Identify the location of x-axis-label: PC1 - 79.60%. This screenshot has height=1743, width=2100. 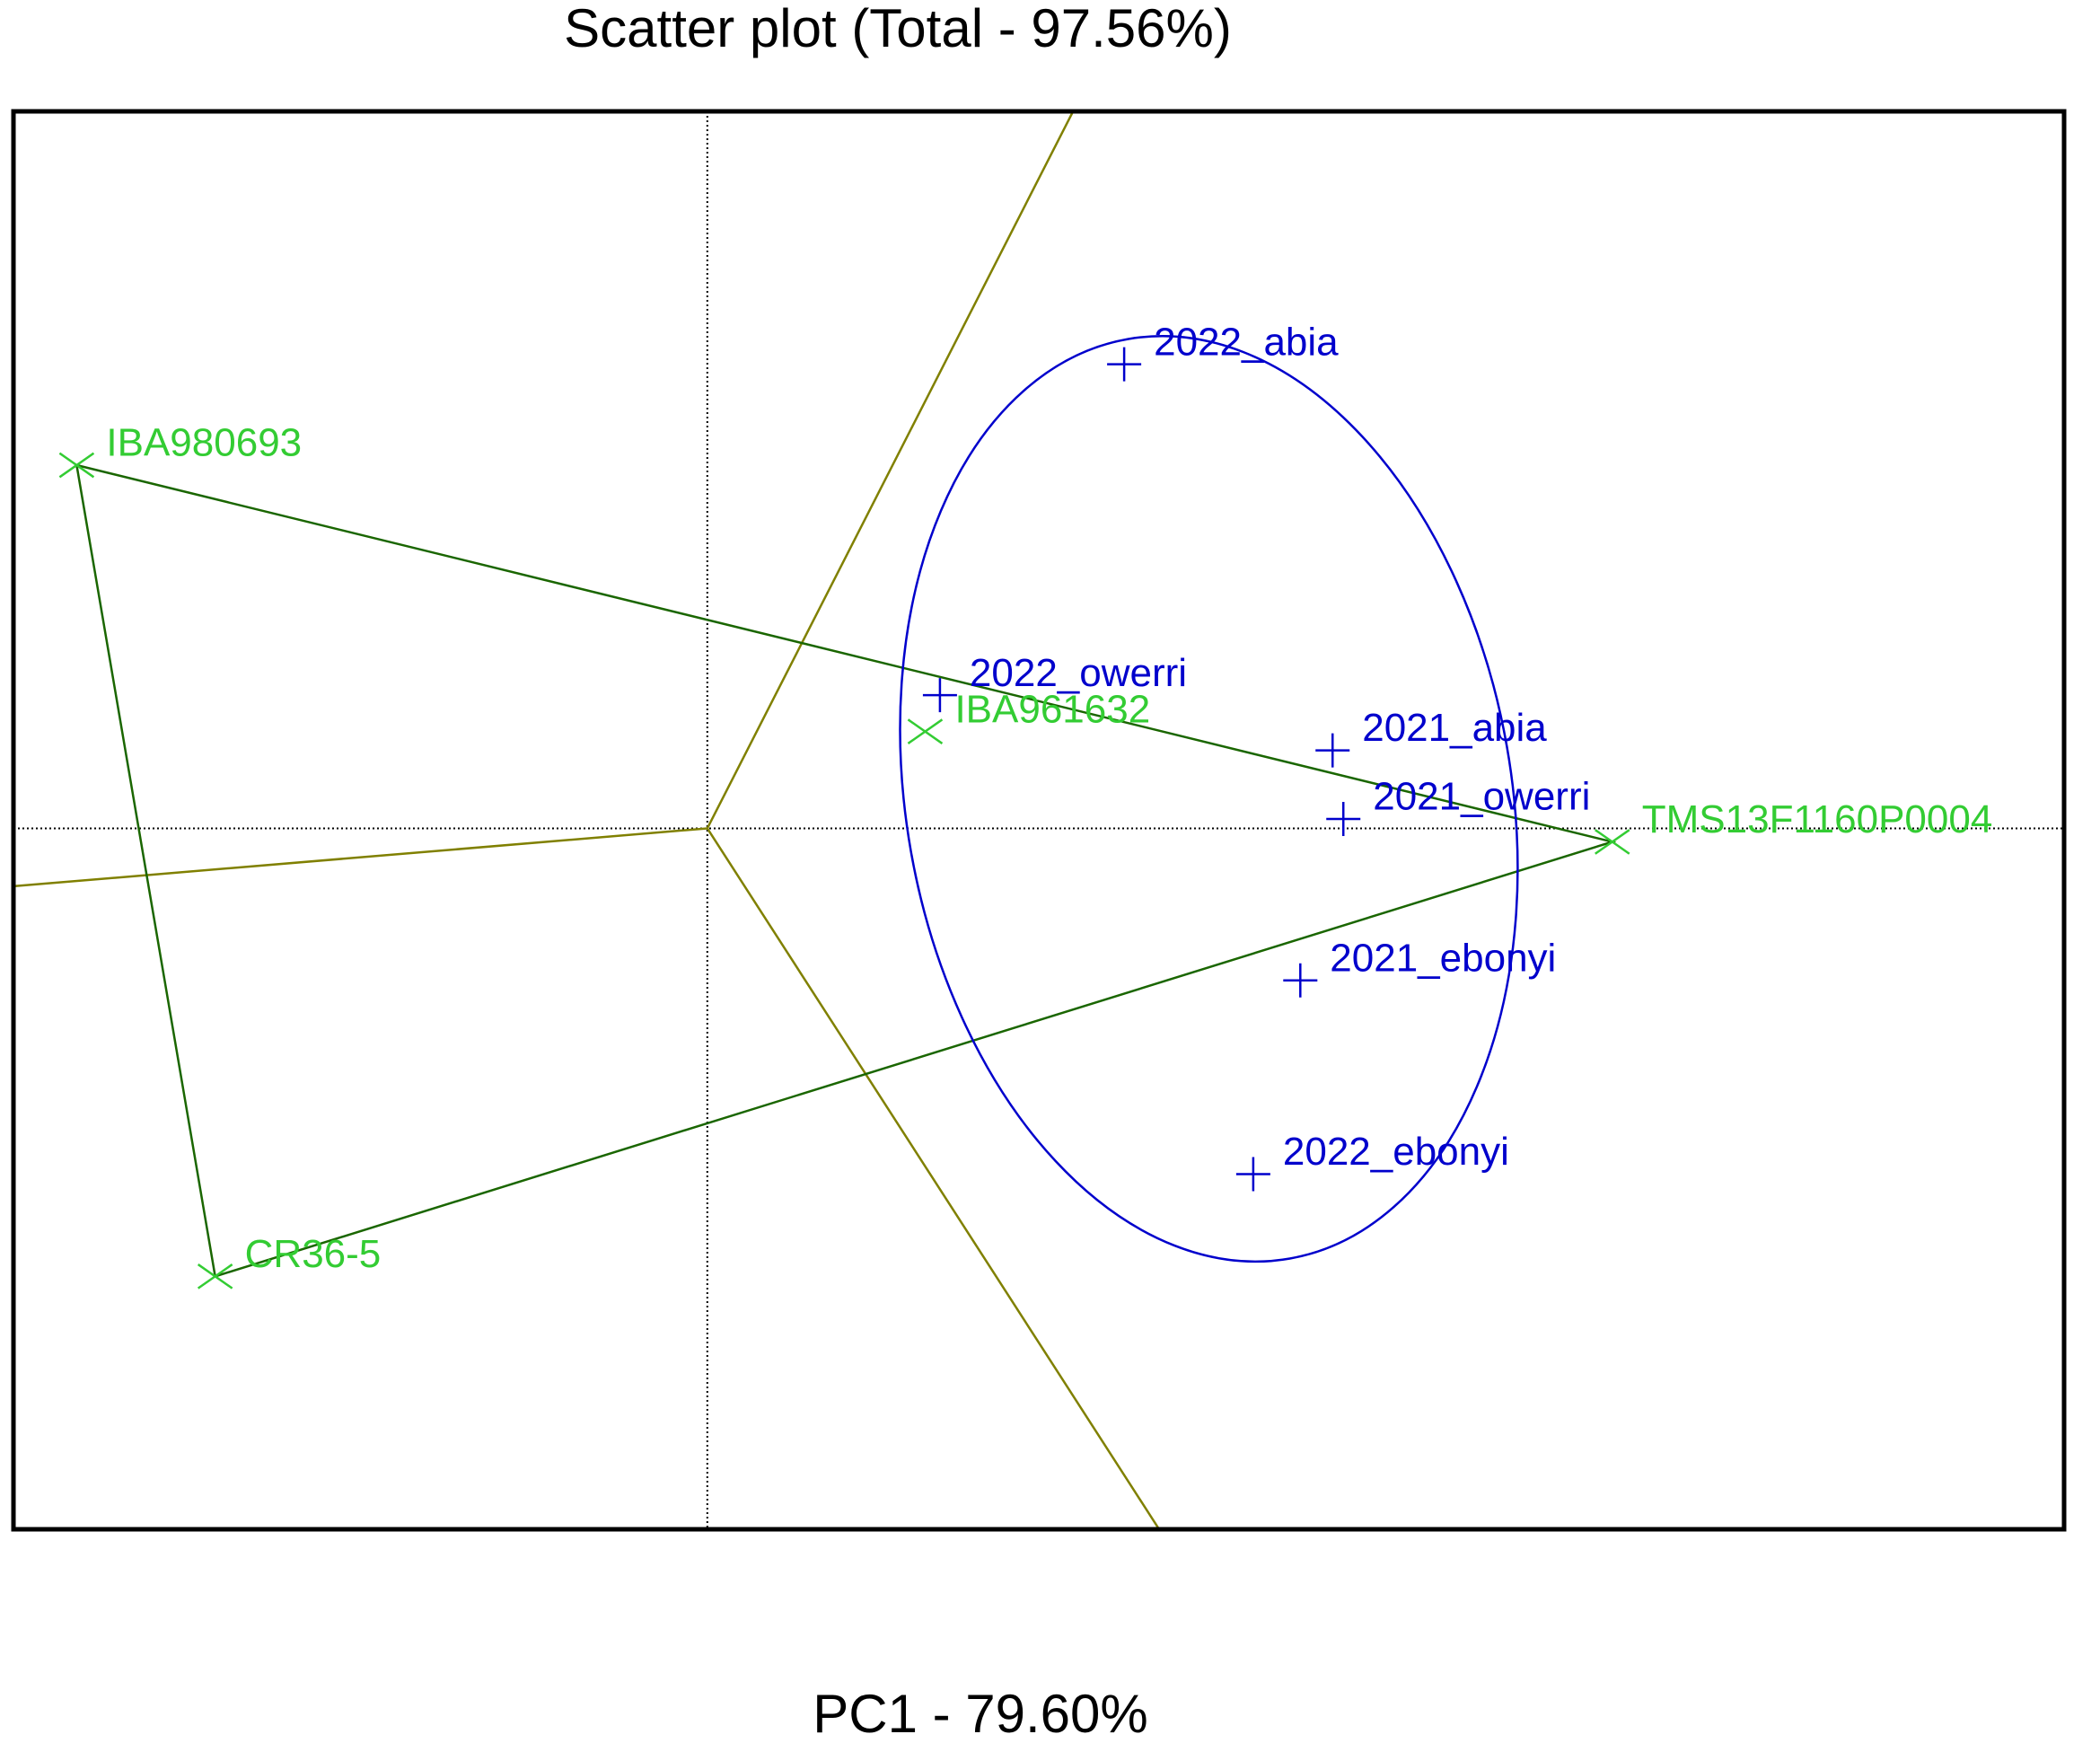
(981, 1713).